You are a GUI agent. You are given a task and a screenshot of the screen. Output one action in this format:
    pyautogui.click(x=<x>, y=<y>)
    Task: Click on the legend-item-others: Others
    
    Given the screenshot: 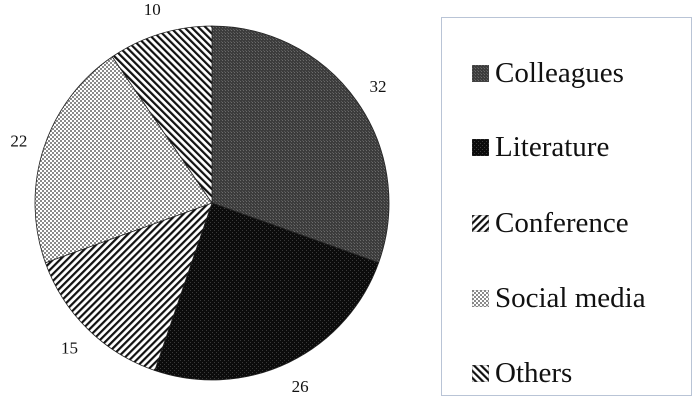 What is the action you would take?
    pyautogui.click(x=522, y=373)
    